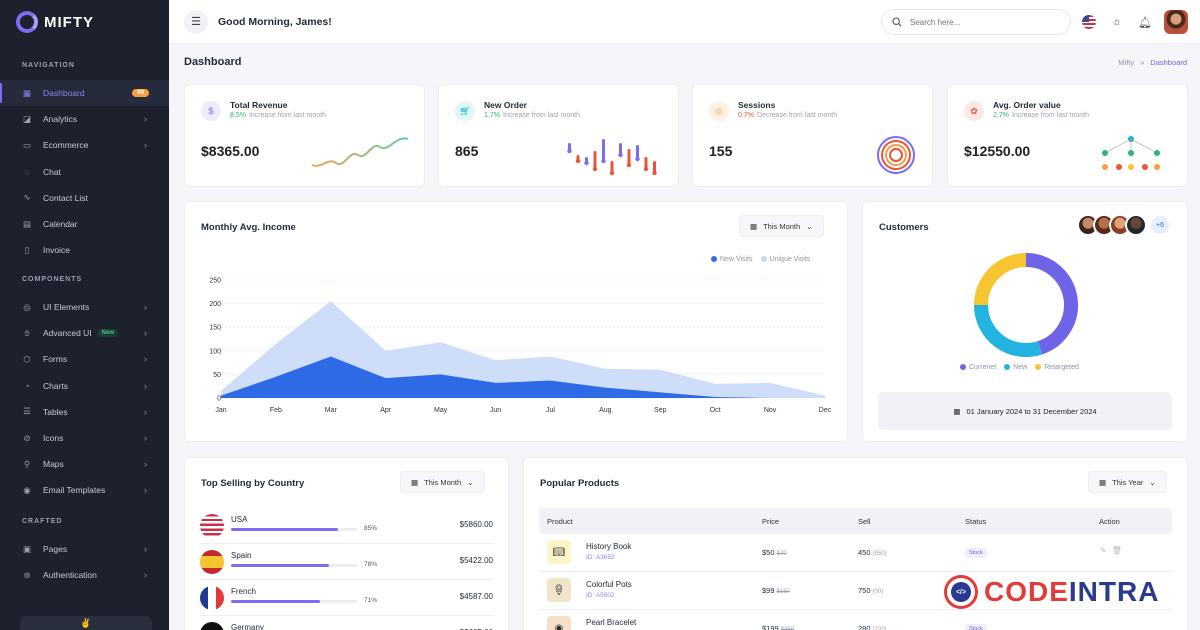 Image resolution: width=1200 pixels, height=630 pixels. Describe the element at coordinates (1118, 146) in the screenshot. I see `tree-edge` at that location.